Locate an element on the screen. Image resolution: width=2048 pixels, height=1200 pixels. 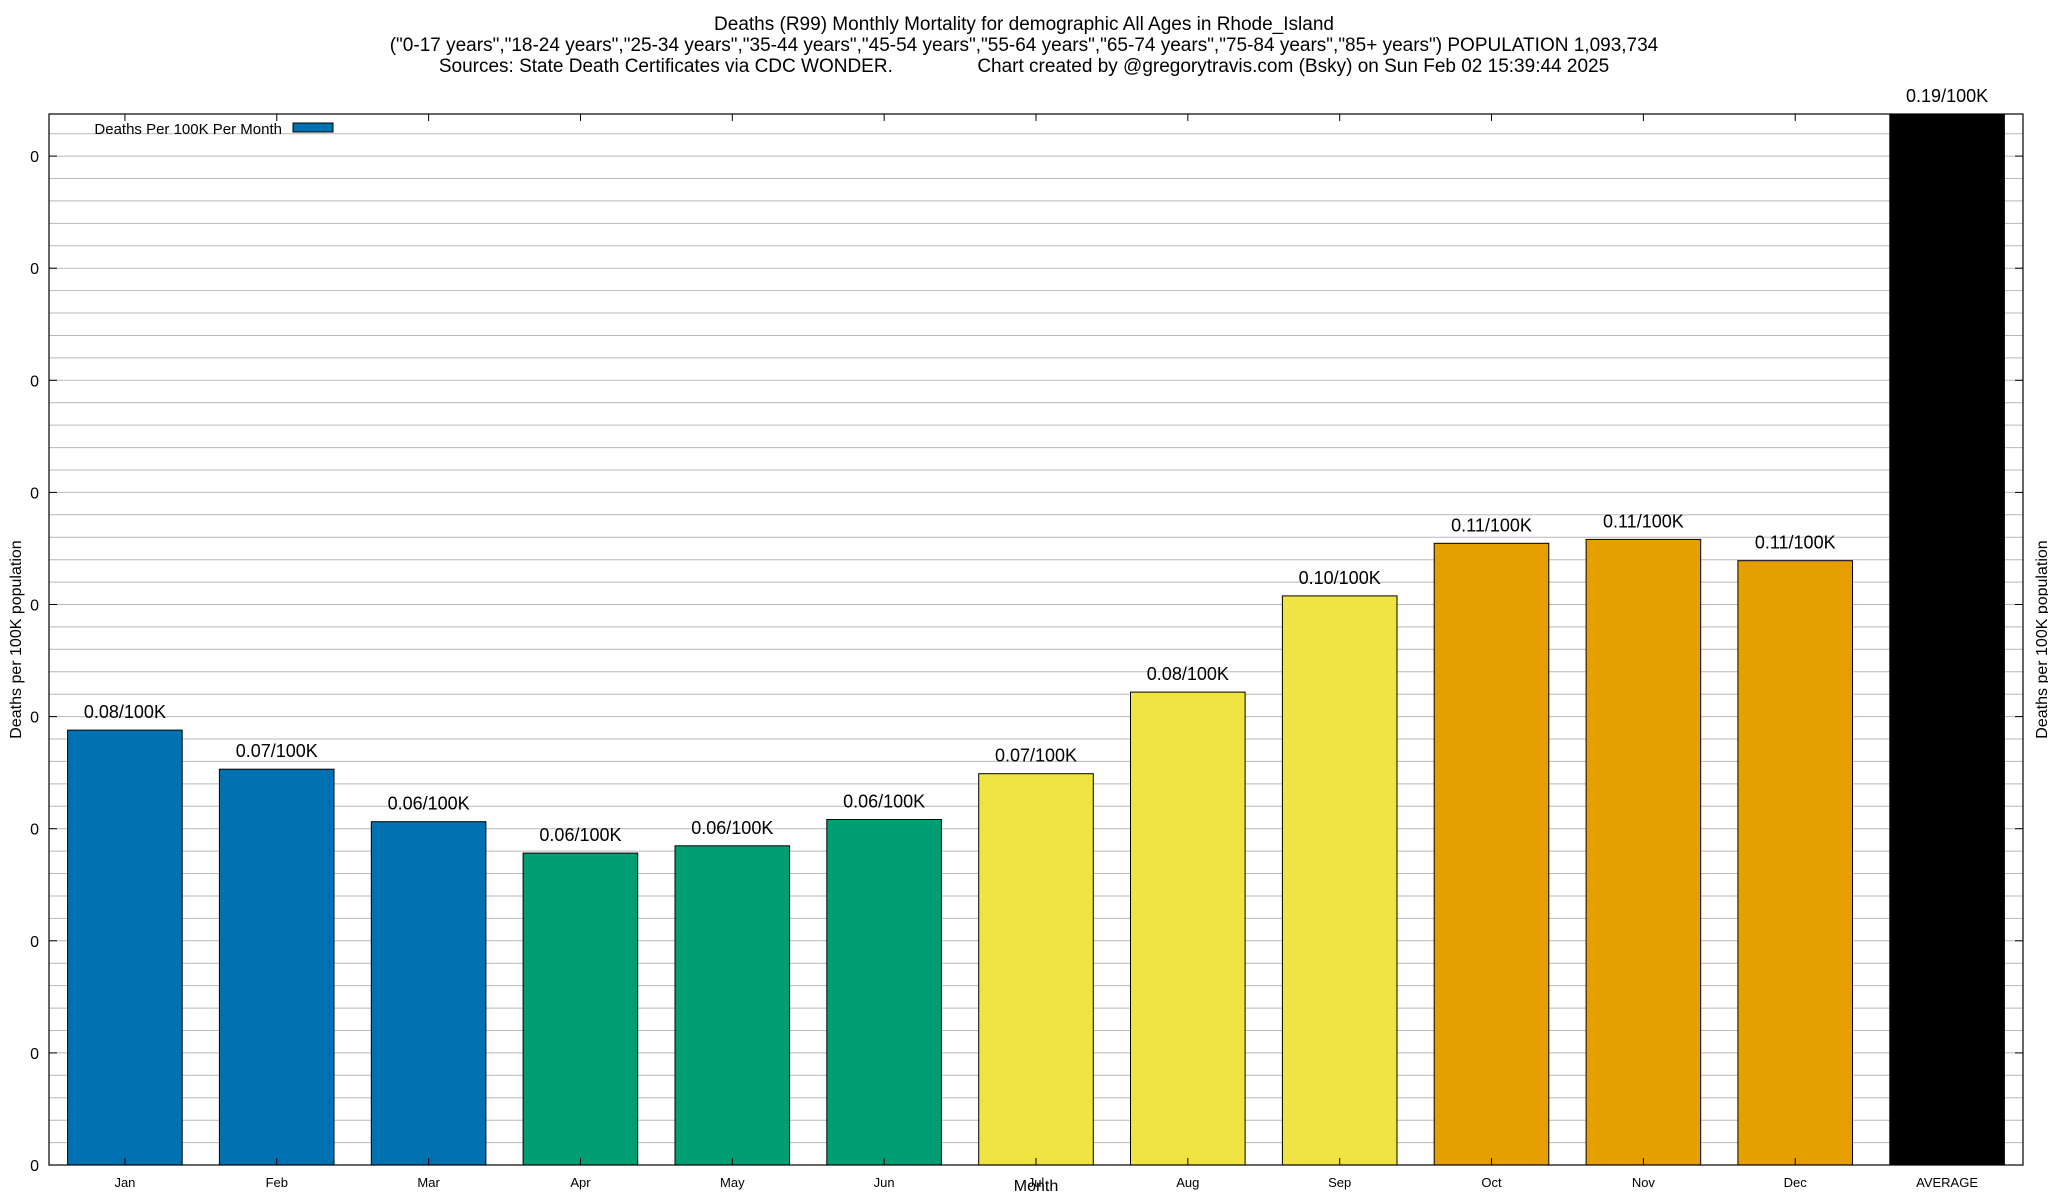
x-tick-label: Jan is located at coordinates (124, 1182).